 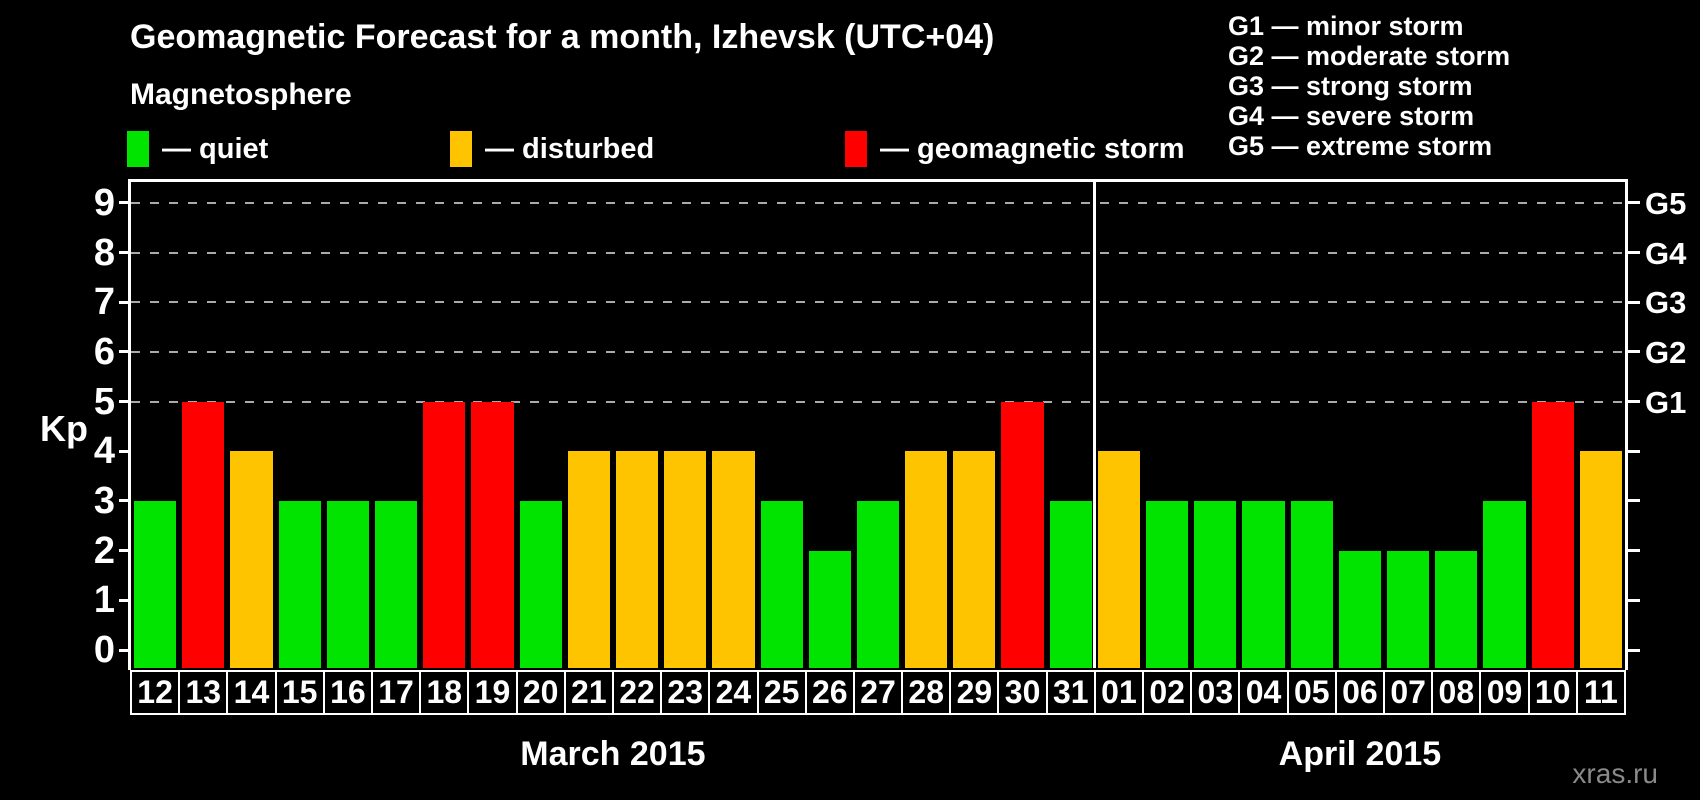 I want to click on date-cell: 04, so click(x=1263, y=692).